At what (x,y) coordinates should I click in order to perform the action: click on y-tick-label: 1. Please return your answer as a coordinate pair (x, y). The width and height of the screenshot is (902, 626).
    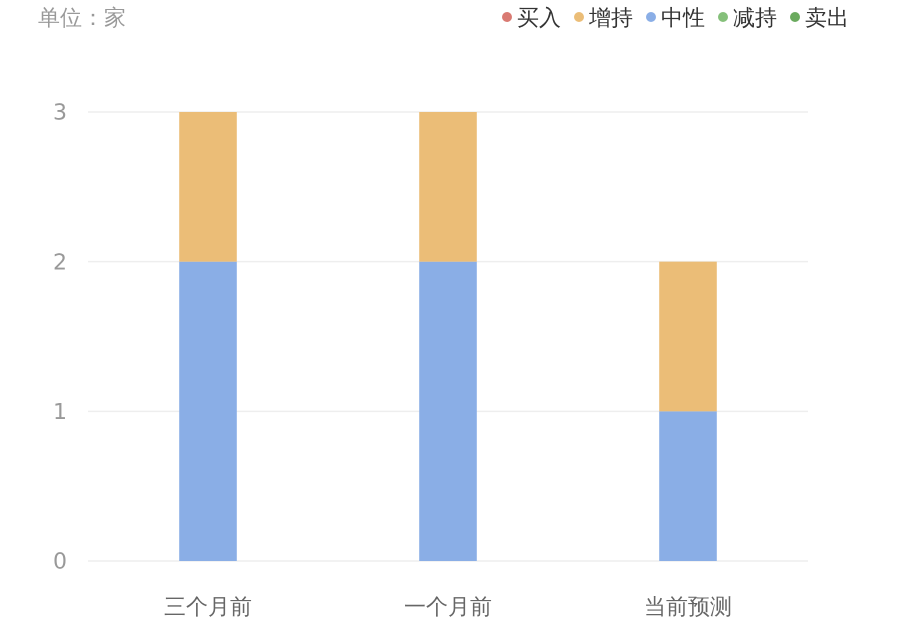
    Looking at the image, I should click on (60, 413).